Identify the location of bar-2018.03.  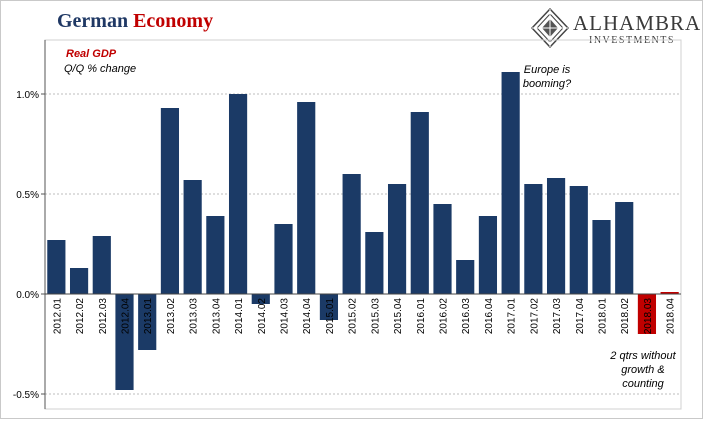
(647, 314).